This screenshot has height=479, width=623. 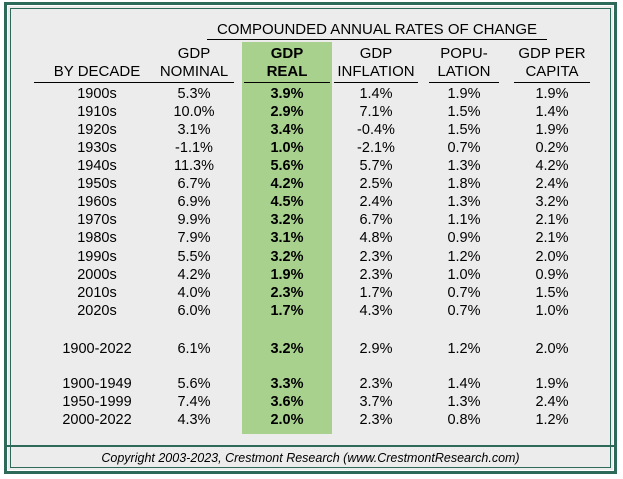 What do you see at coordinates (376, 293) in the screenshot?
I see `cell-inflation: 1.7%` at bounding box center [376, 293].